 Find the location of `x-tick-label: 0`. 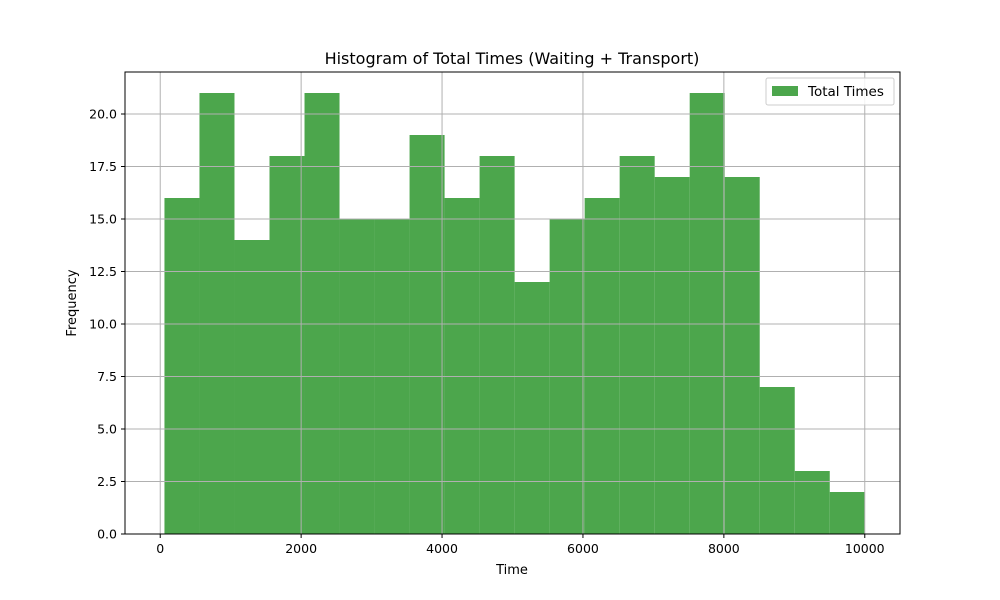

x-tick-label: 0 is located at coordinates (160, 548).